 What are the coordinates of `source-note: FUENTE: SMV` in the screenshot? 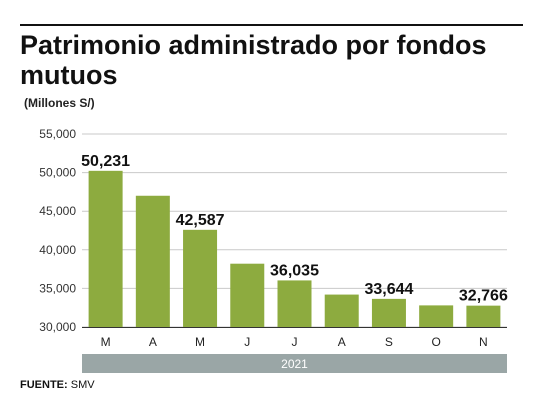 It's located at (57, 385).